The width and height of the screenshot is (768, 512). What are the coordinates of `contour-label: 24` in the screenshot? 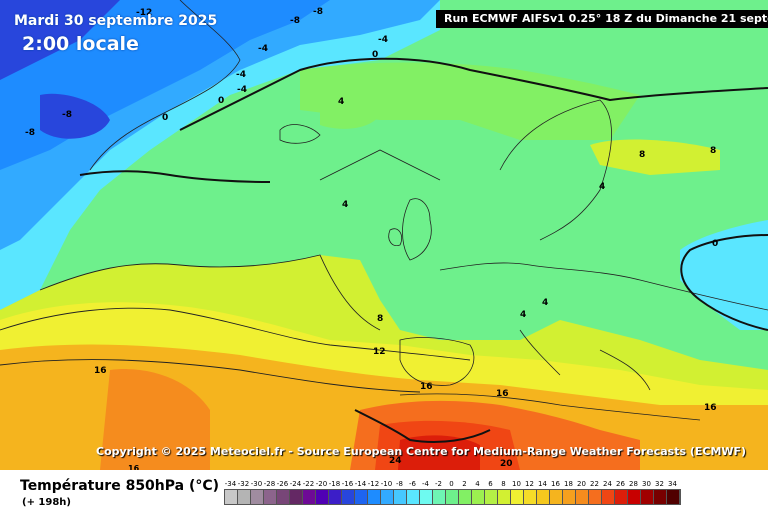 It's located at (395, 461).